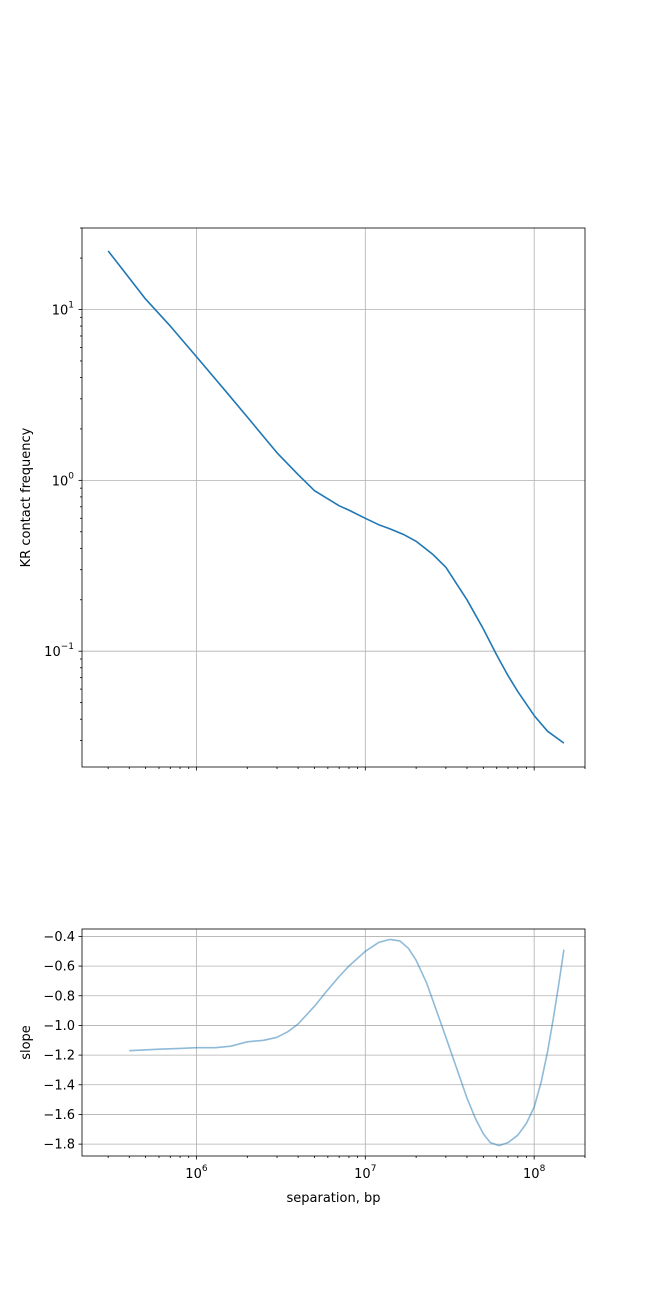  Describe the element at coordinates (26, 1042) in the screenshot. I see `y-axis-label: slope` at that location.